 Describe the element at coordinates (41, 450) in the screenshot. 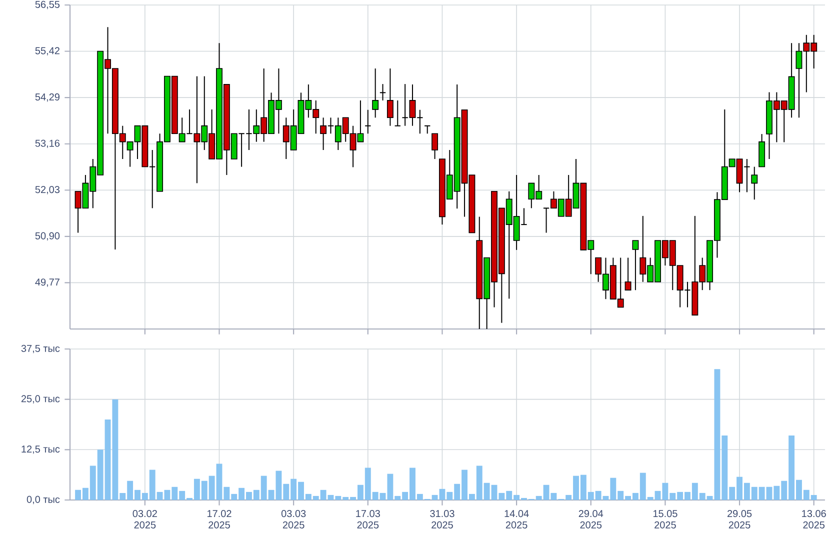

I see `y-tick-label: 12,5 тыс` at that location.